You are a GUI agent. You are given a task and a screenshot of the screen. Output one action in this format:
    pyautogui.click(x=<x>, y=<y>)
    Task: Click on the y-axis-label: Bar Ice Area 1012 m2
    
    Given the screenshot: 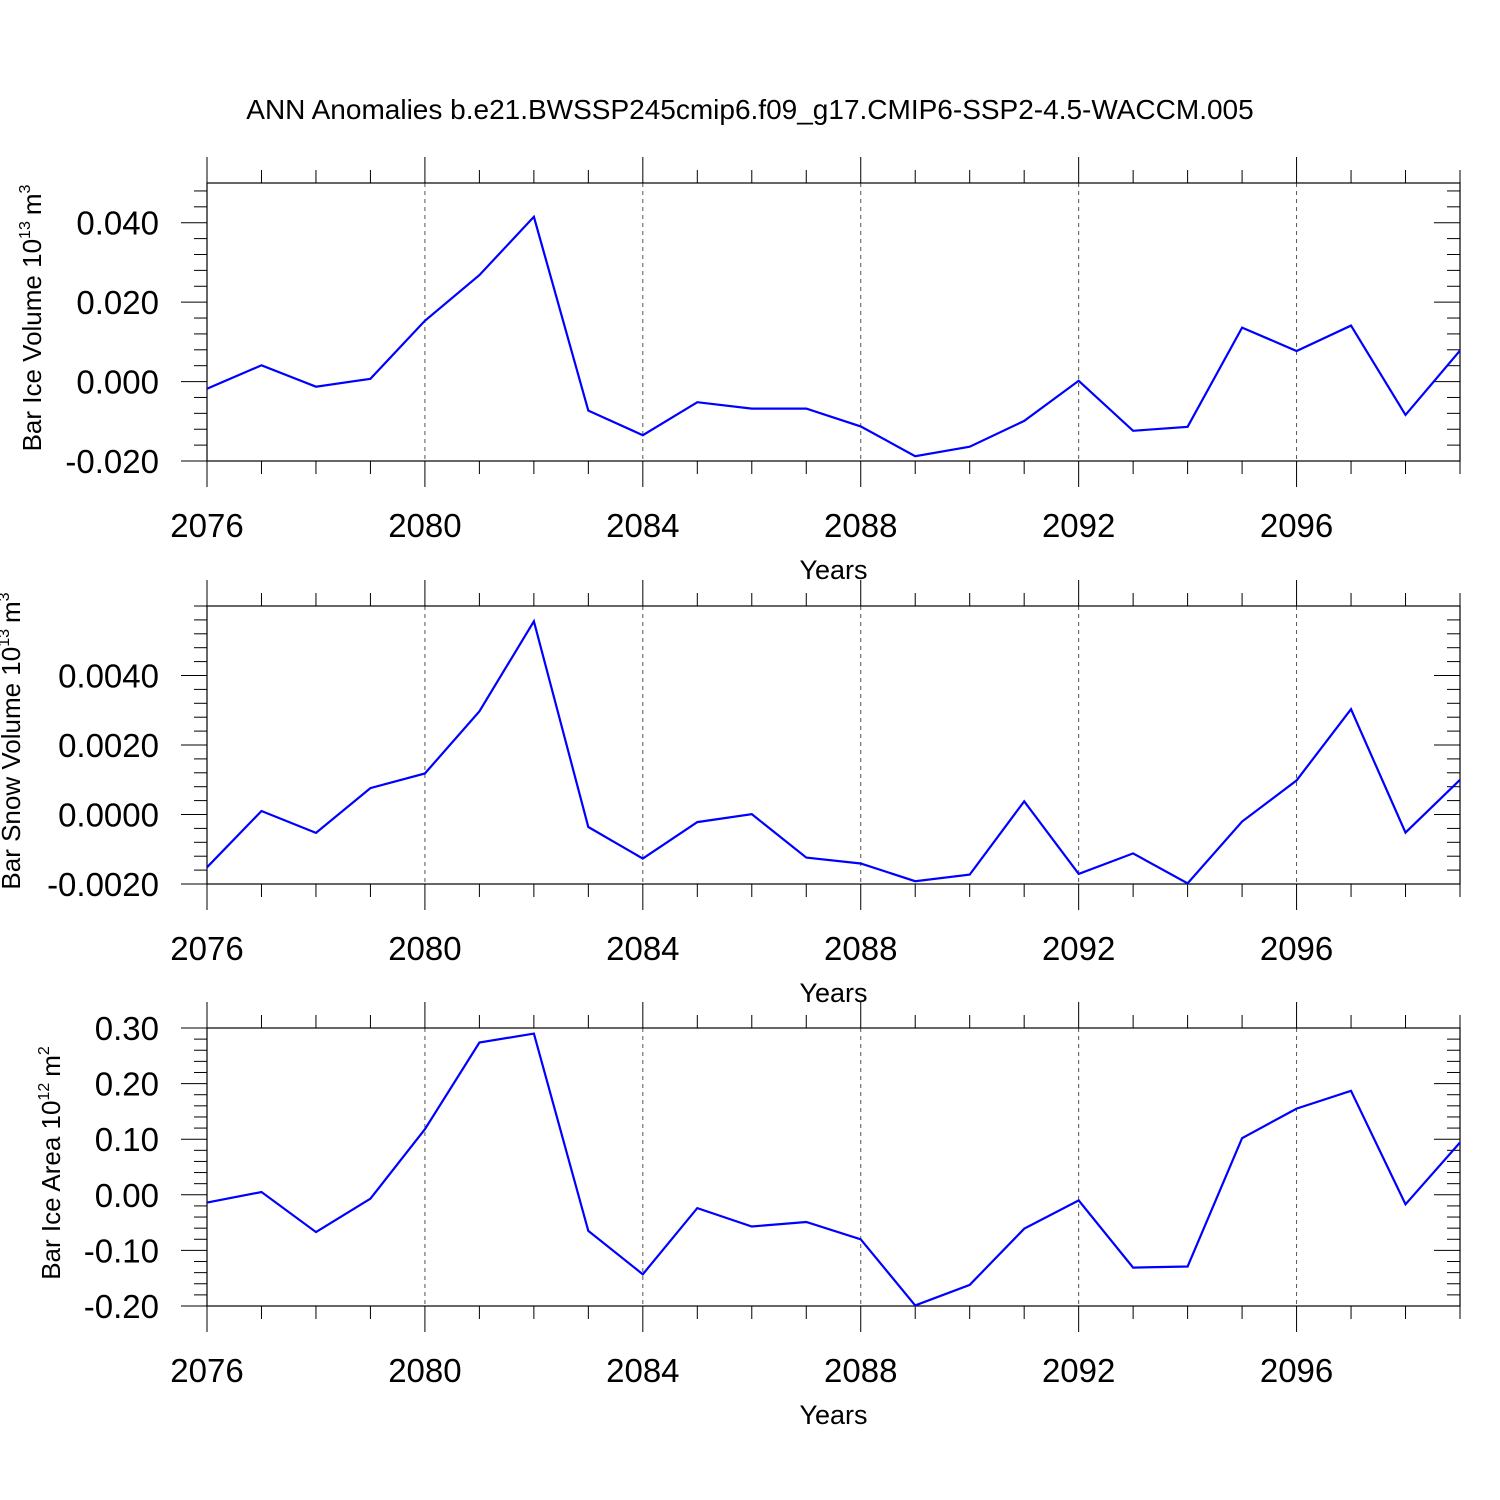 What is the action you would take?
    pyautogui.click(x=51, y=1163)
    